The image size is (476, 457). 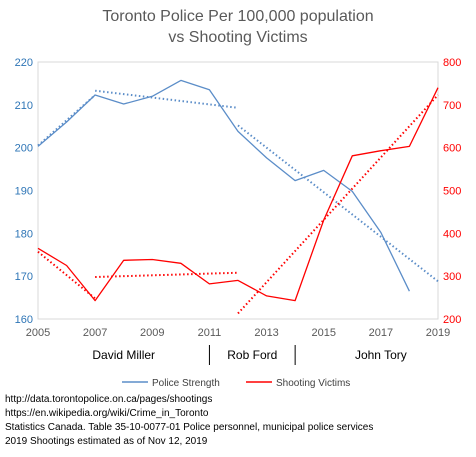 What do you see at coordinates (452, 234) in the screenshot?
I see `y-right-tick-label: 400` at bounding box center [452, 234].